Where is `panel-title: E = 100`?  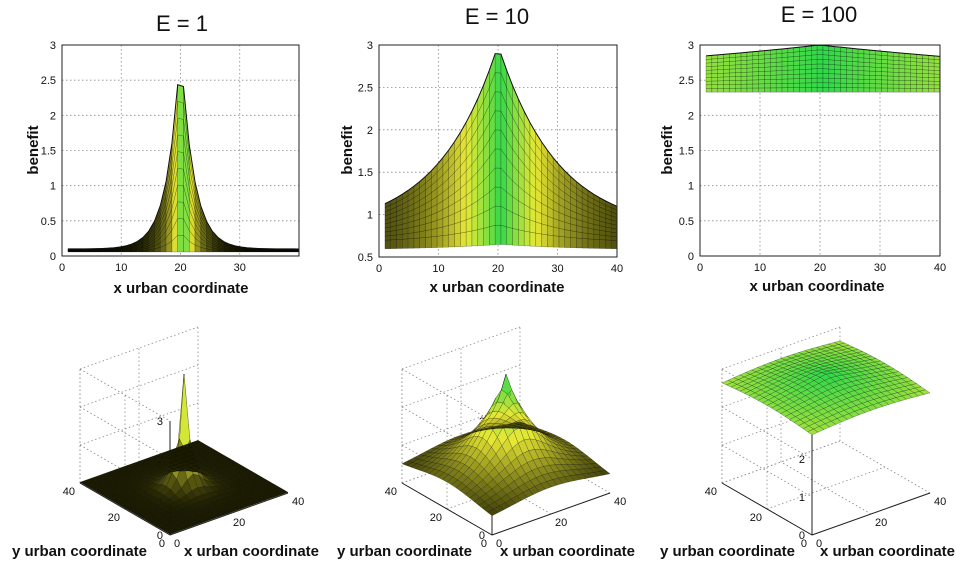
panel-title: E = 100 is located at coordinates (819, 14).